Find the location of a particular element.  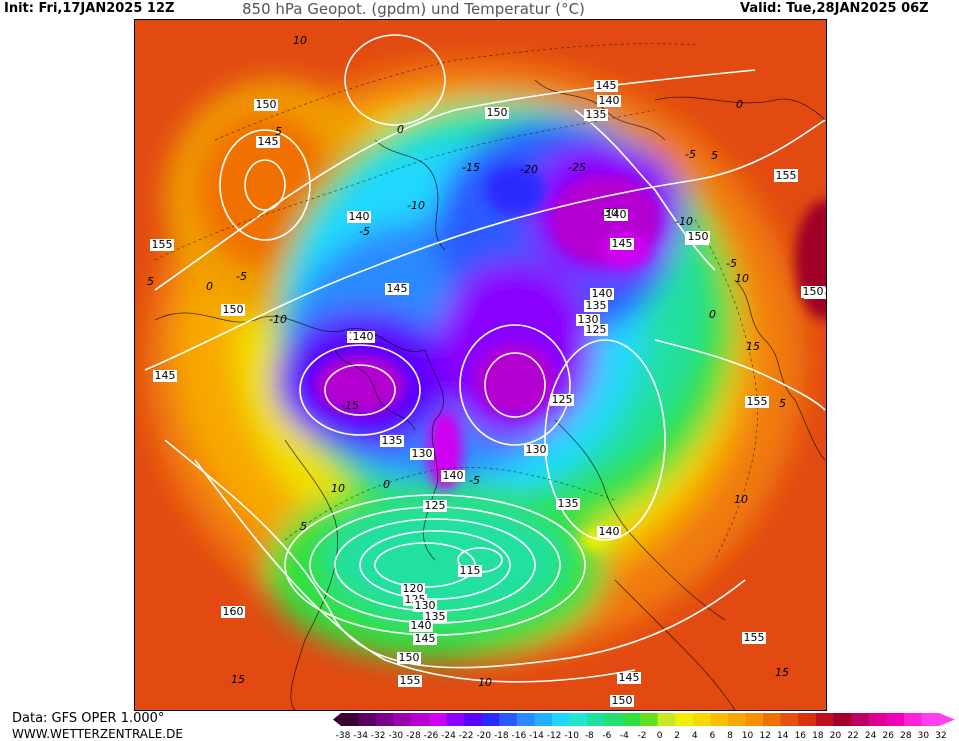

legend-tick-label: 12 is located at coordinates (764, 736).